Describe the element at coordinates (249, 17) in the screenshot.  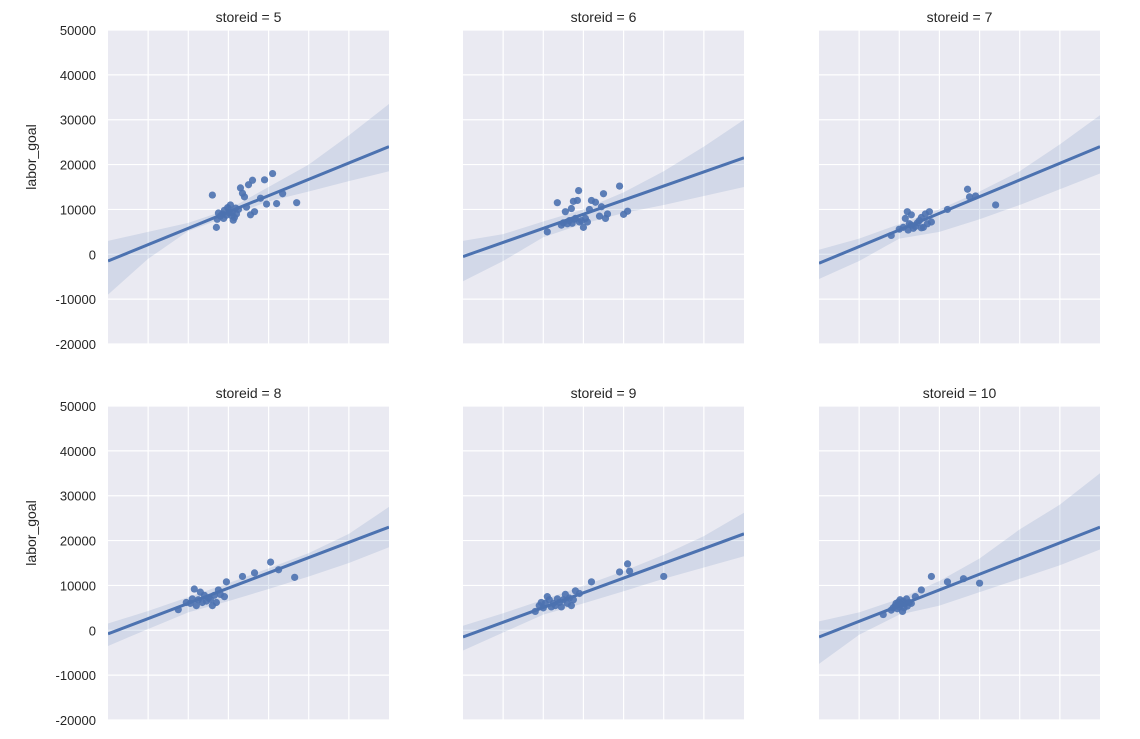
I see `panel-title: storeid = 5` at that location.